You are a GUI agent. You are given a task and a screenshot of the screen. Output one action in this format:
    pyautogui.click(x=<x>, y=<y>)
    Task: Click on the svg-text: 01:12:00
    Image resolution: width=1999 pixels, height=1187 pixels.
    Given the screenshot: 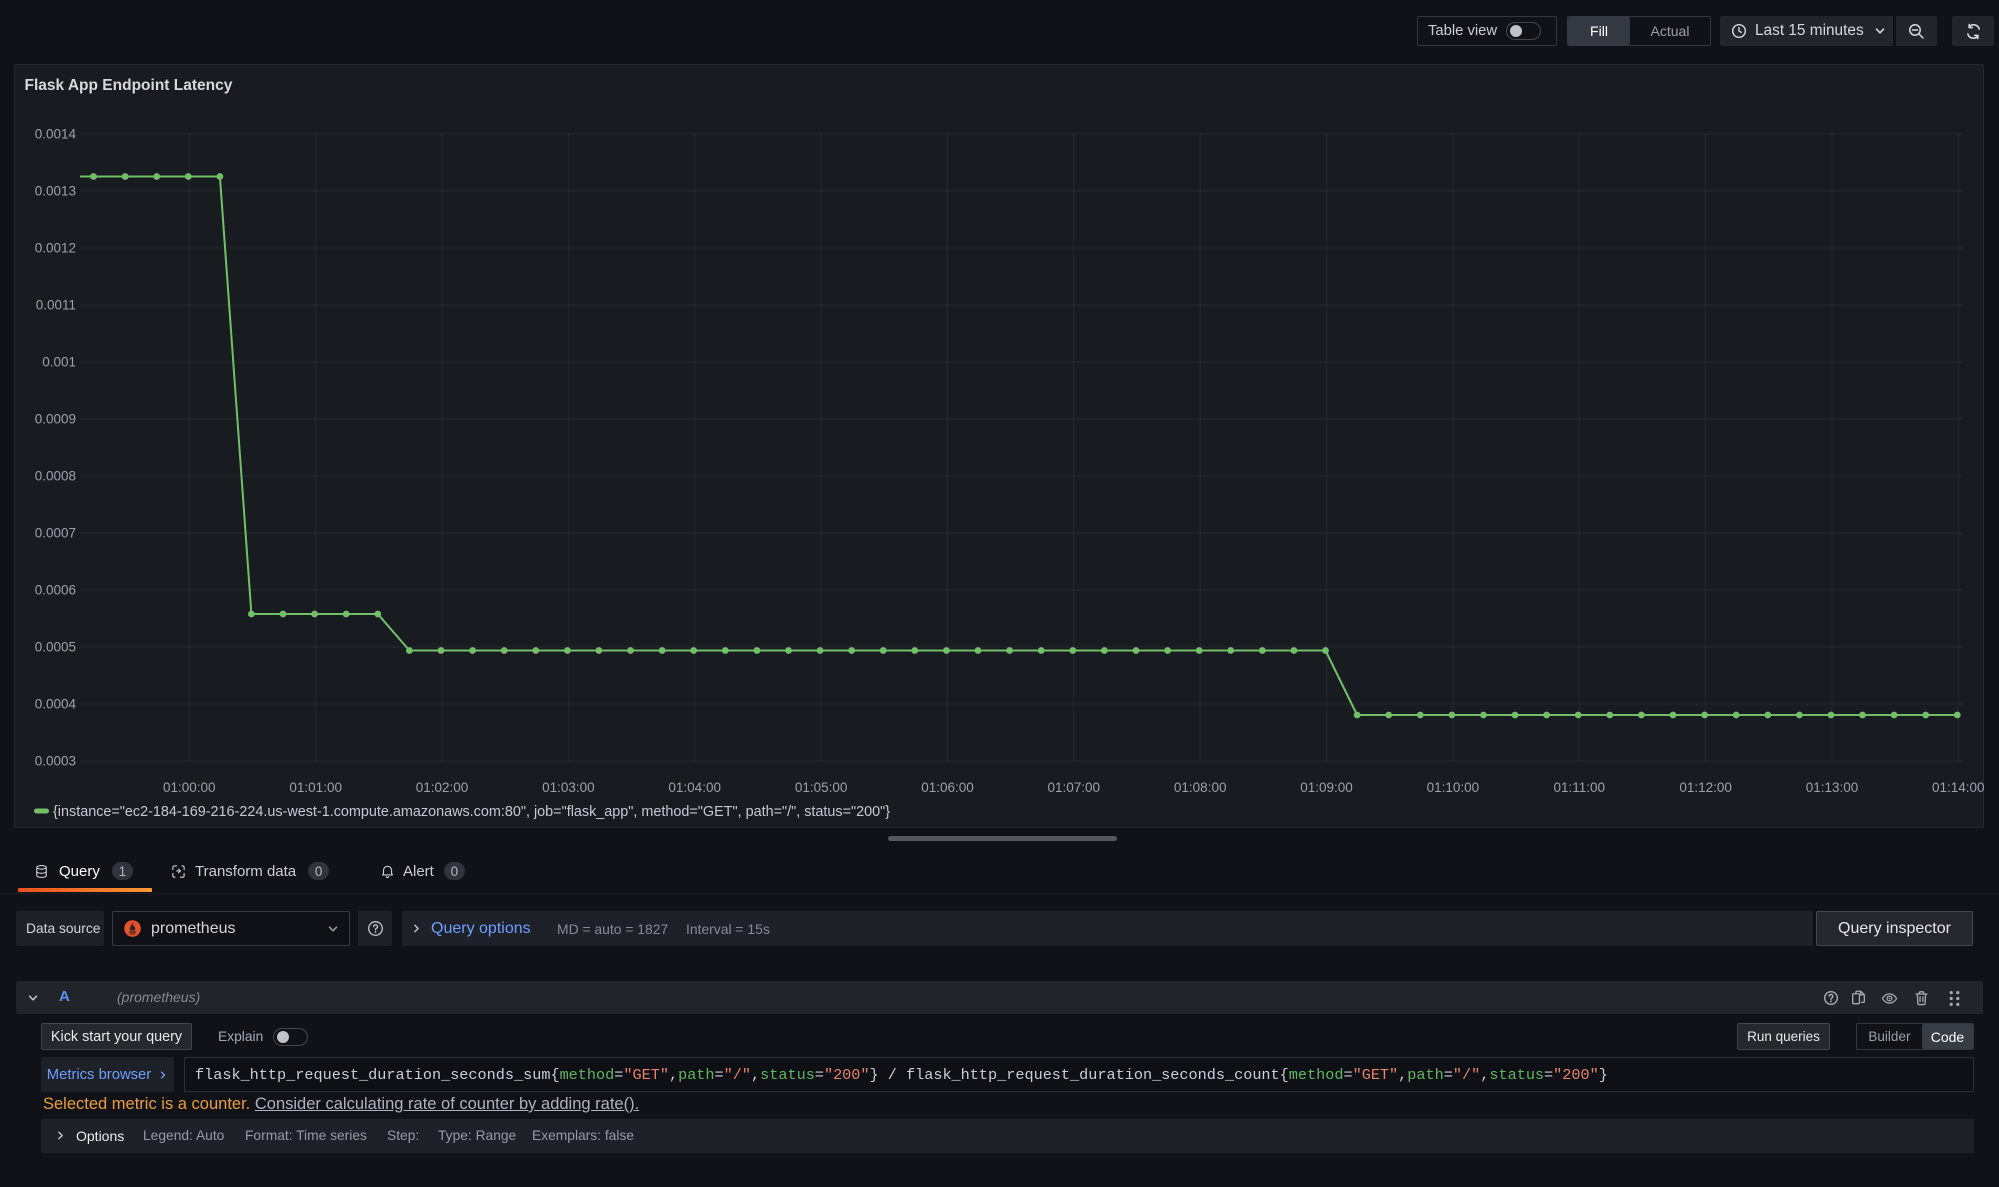 What is the action you would take?
    pyautogui.click(x=1705, y=787)
    